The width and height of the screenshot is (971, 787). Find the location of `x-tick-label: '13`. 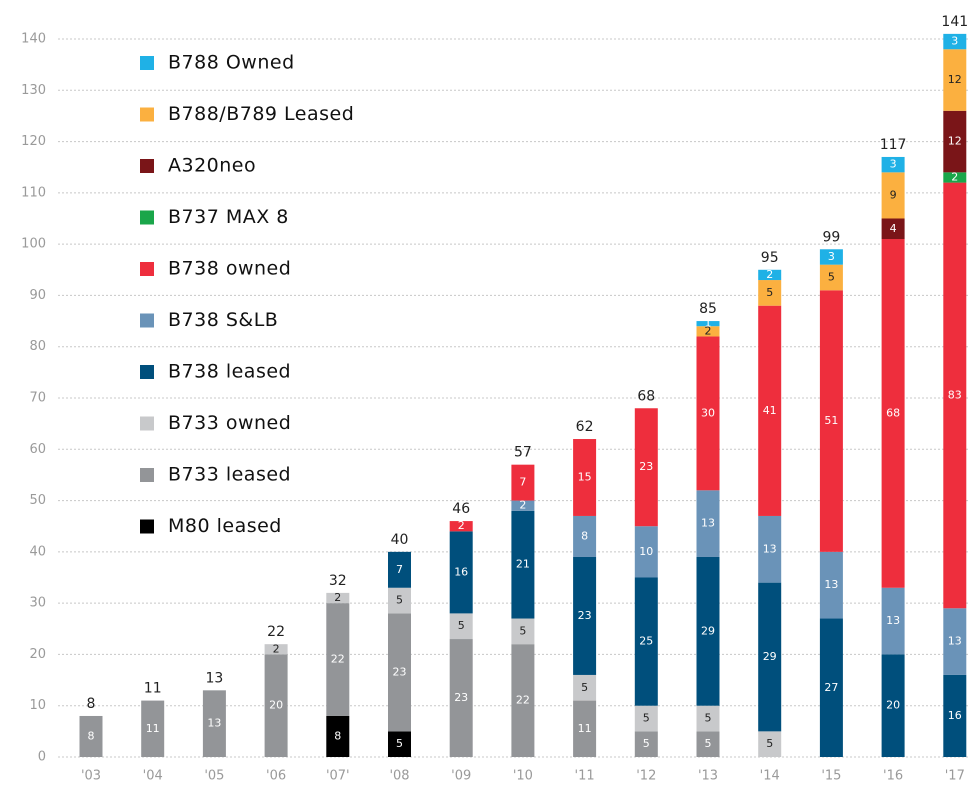

x-tick-label: '13 is located at coordinates (708, 776).